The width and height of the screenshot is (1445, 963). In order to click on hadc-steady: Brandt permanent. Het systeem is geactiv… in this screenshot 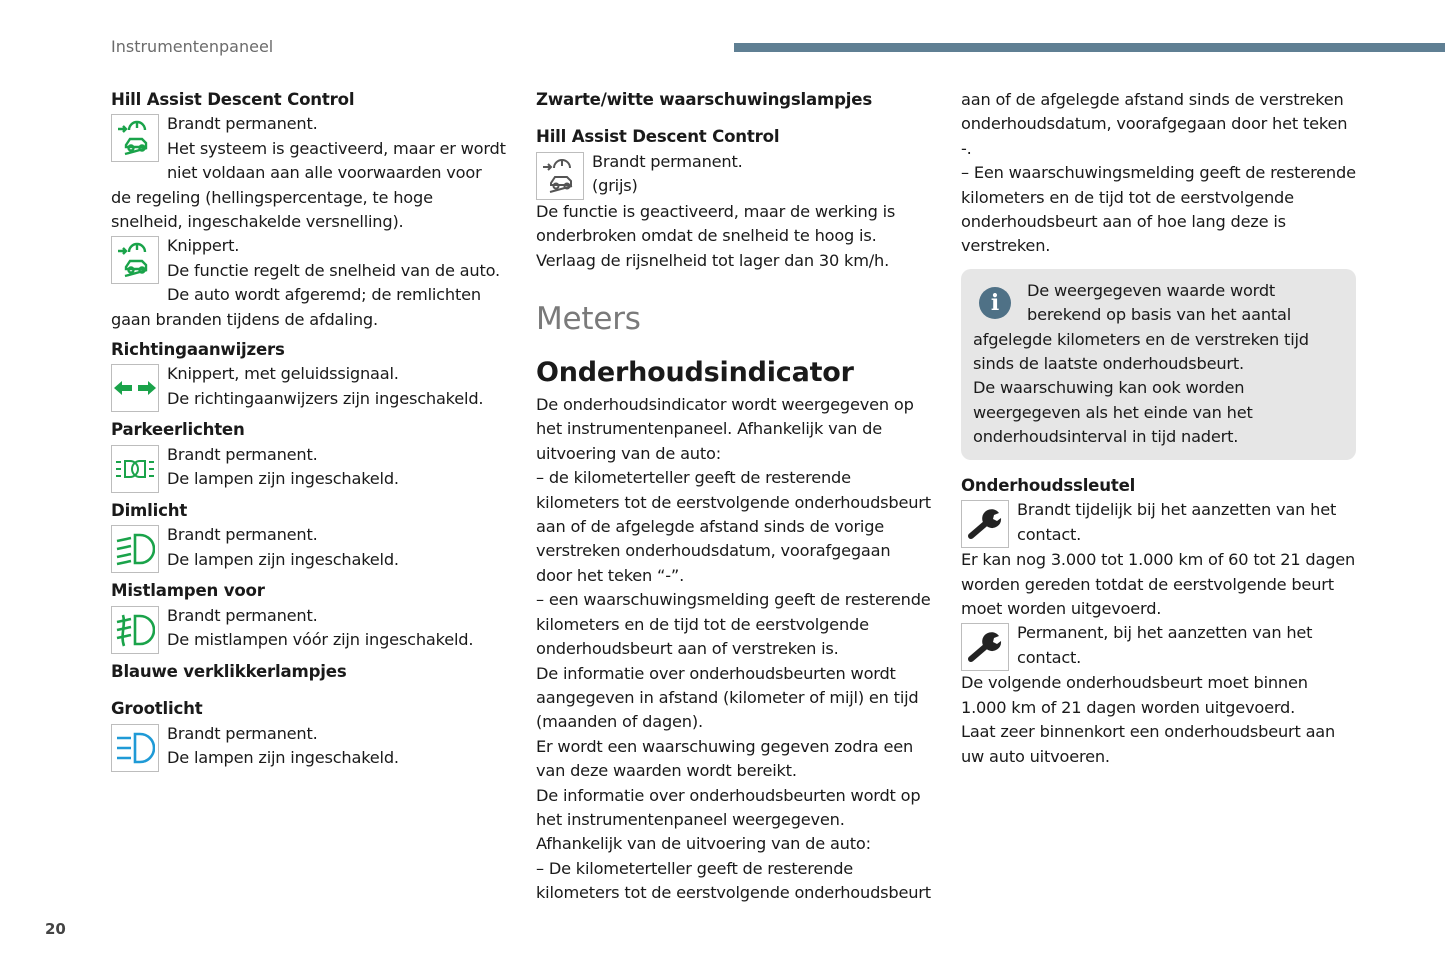, I will do `click(308, 173)`.